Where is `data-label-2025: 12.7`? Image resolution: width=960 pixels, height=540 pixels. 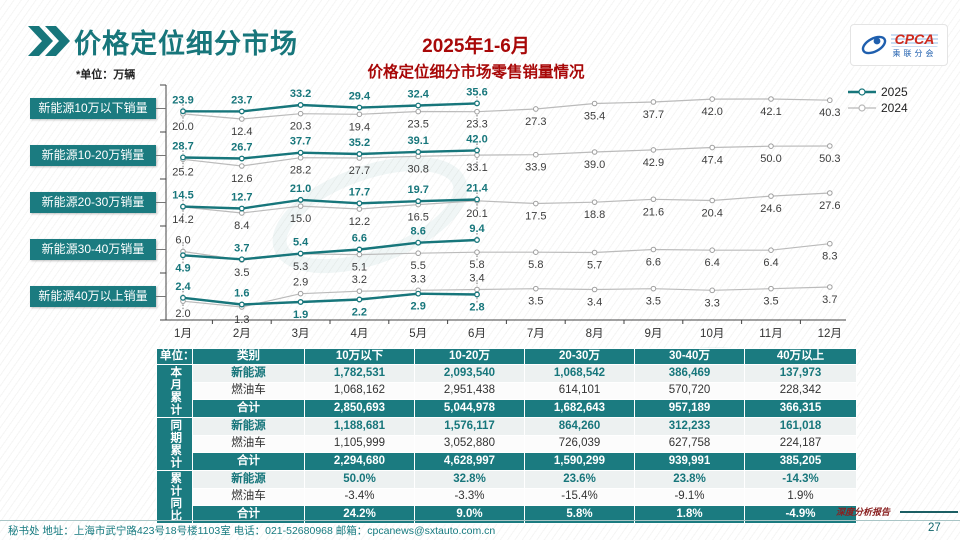 data-label-2025: 12.7 is located at coordinates (241, 198).